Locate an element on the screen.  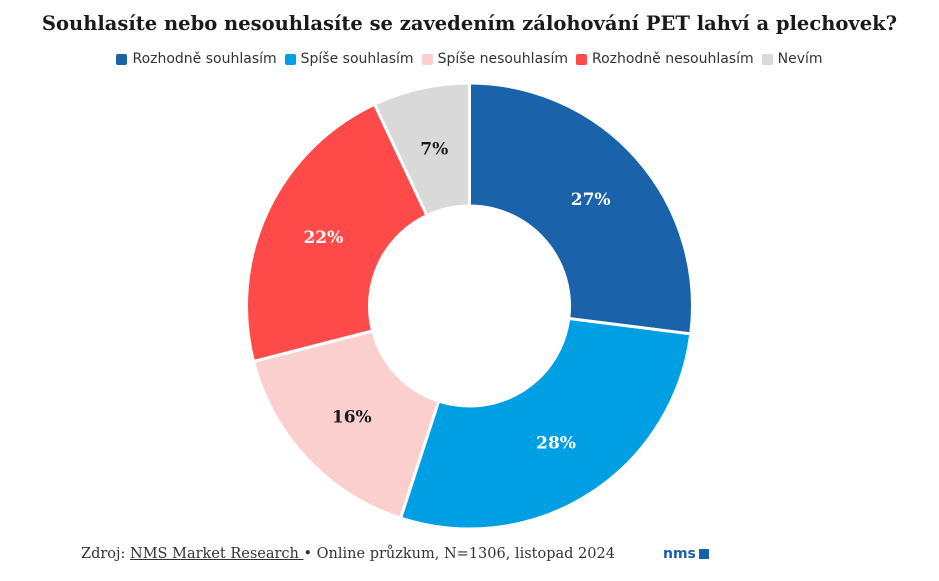
legend-label: Rozhodně nesouhlasím is located at coordinates (672, 59).